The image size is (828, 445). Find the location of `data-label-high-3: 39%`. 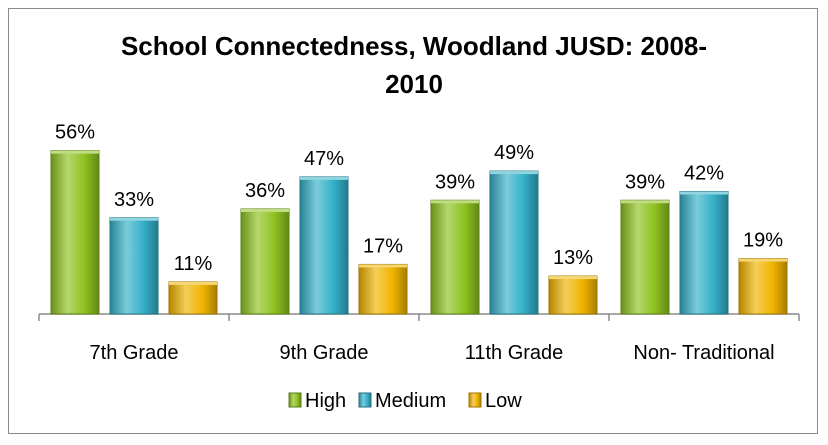

data-label-high-3: 39% is located at coordinates (645, 182).